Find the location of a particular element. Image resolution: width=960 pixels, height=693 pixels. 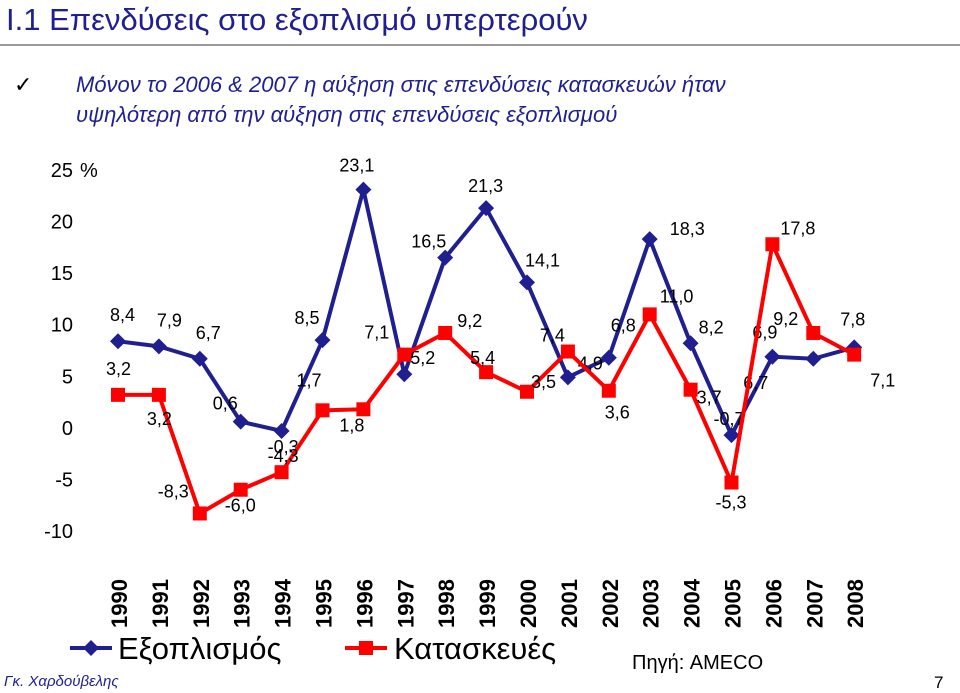

x-tick-label: 1995 is located at coordinates (324, 603).